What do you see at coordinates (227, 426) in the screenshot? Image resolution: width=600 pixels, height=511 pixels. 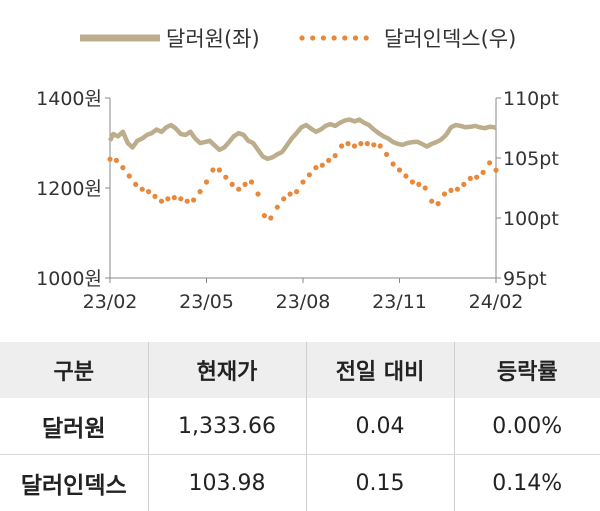 I see `cell-current-price: 1,333.66` at bounding box center [227, 426].